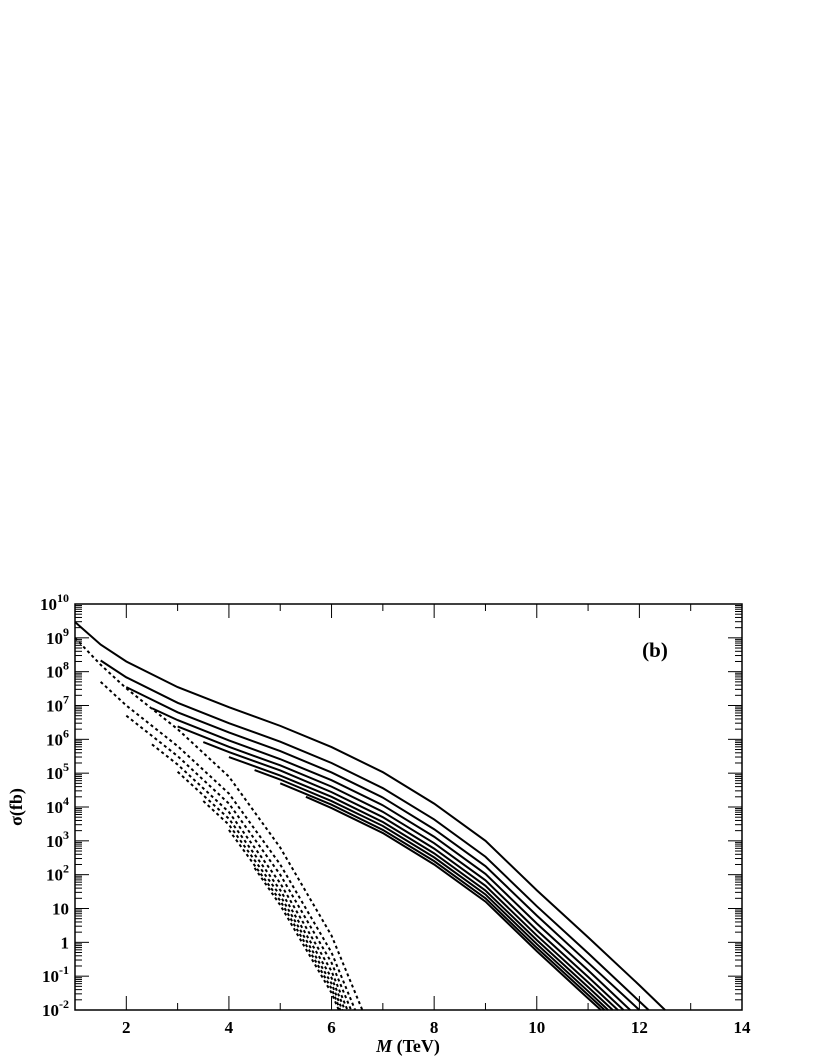 This screenshot has width=817, height=1058. Describe the element at coordinates (434, 1027) in the screenshot. I see `x-tick-label: 8` at that location.